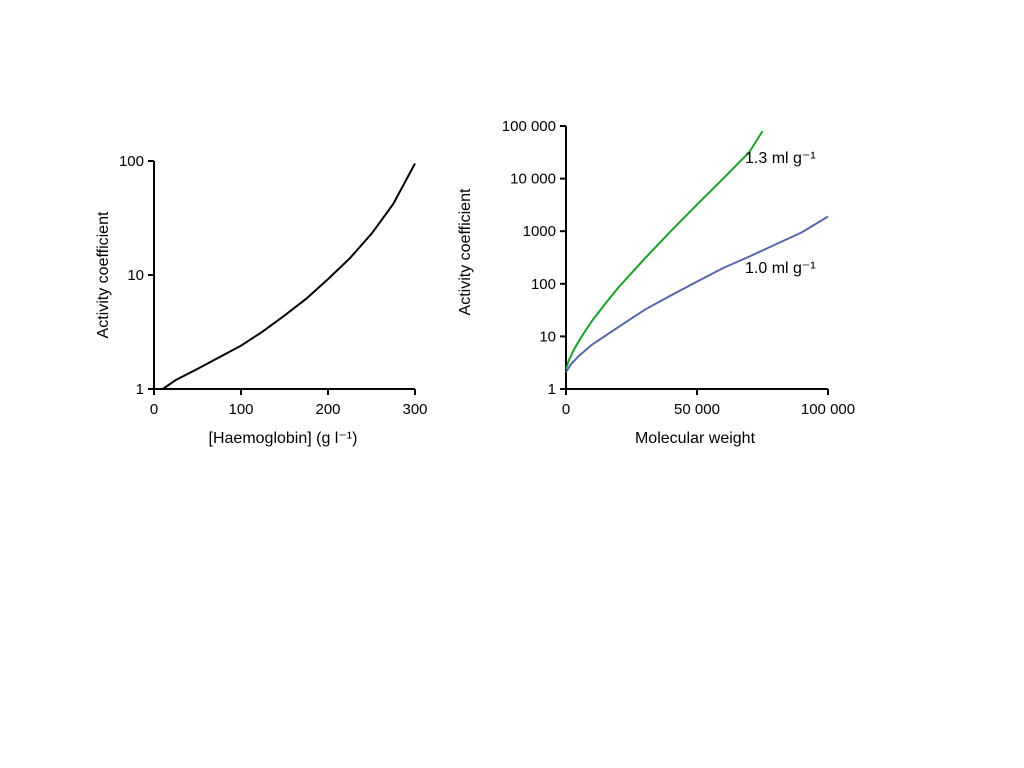  Describe the element at coordinates (695, 438) in the screenshot. I see `x-axis-title: Molecular weight` at that location.